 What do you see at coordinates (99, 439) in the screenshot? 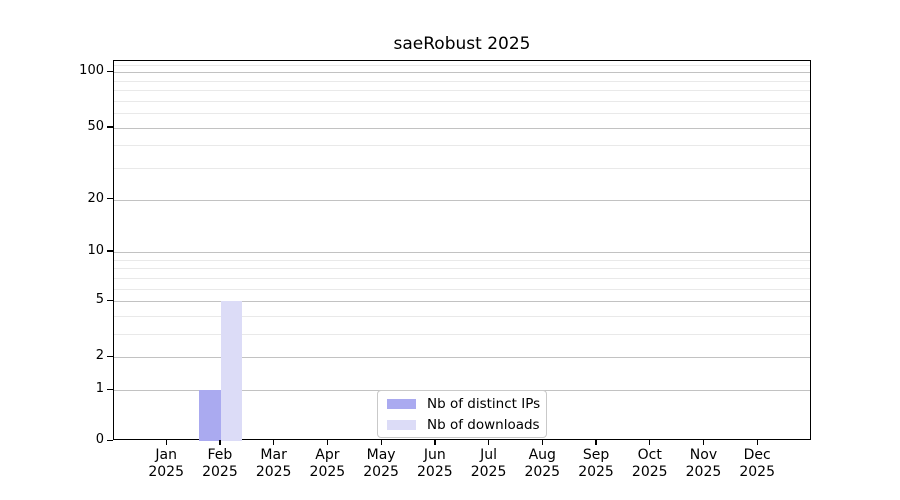
I see `y-tick-label: 0` at bounding box center [99, 439].